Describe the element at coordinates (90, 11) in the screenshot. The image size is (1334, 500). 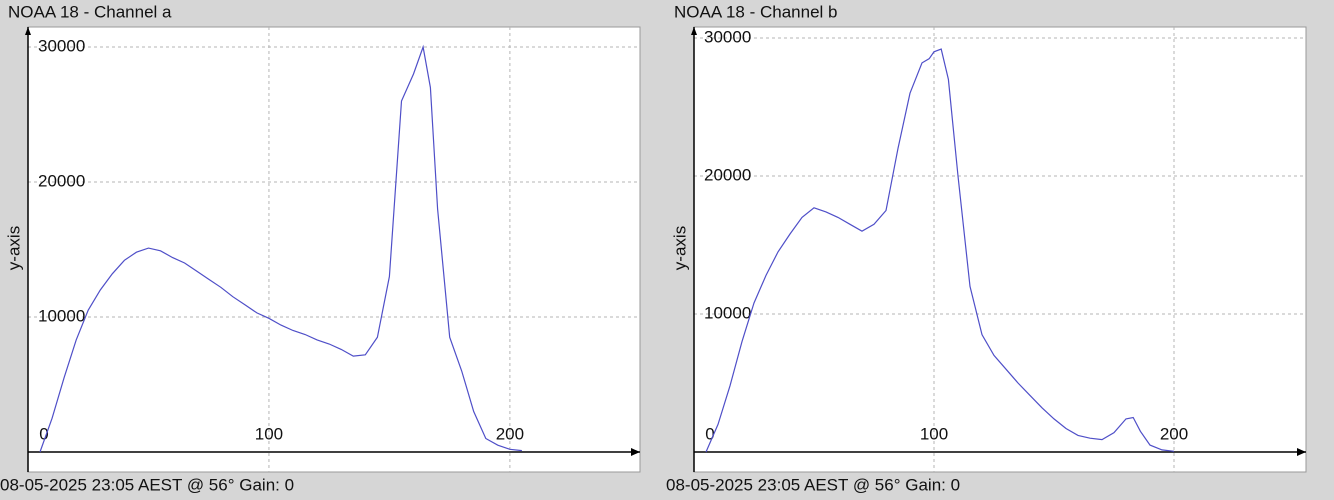
I see `chart-title: NOAA 18 - Channel a` at that location.